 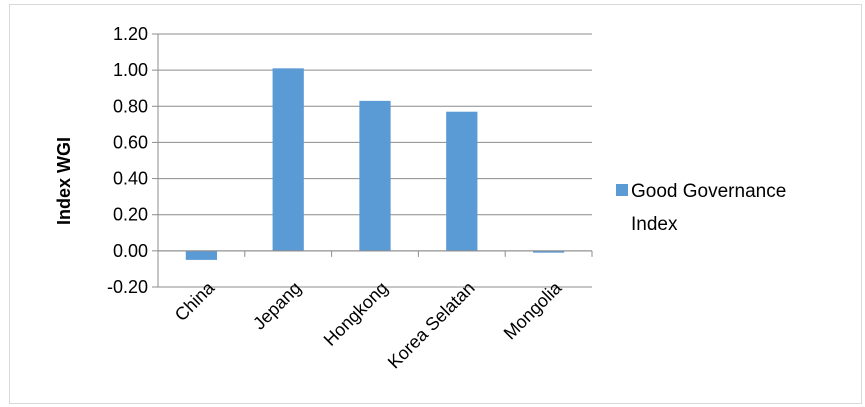 What do you see at coordinates (130, 179) in the screenshot?
I see `y-tick-label: 0.40` at bounding box center [130, 179].